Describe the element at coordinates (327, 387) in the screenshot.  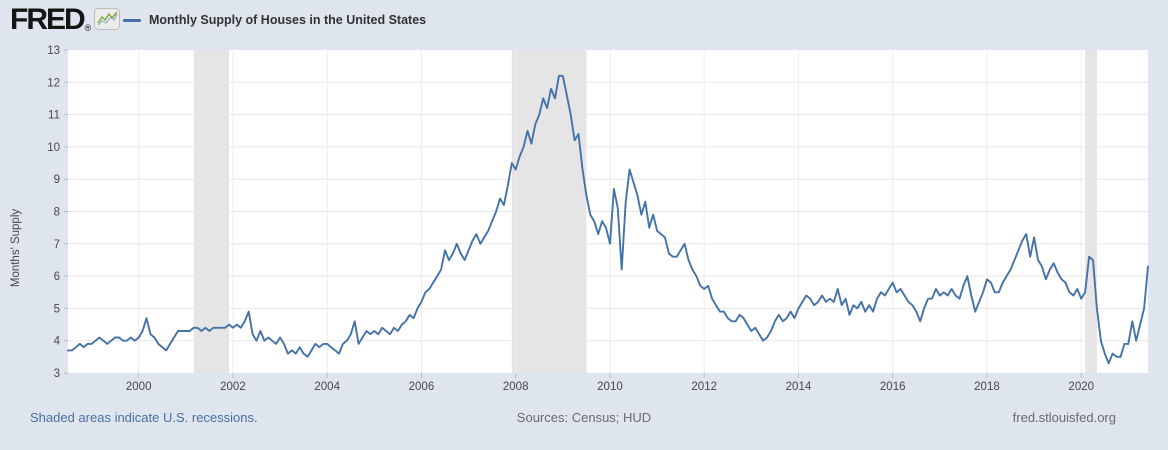
I see `x-tick-label: 2004` at that location.